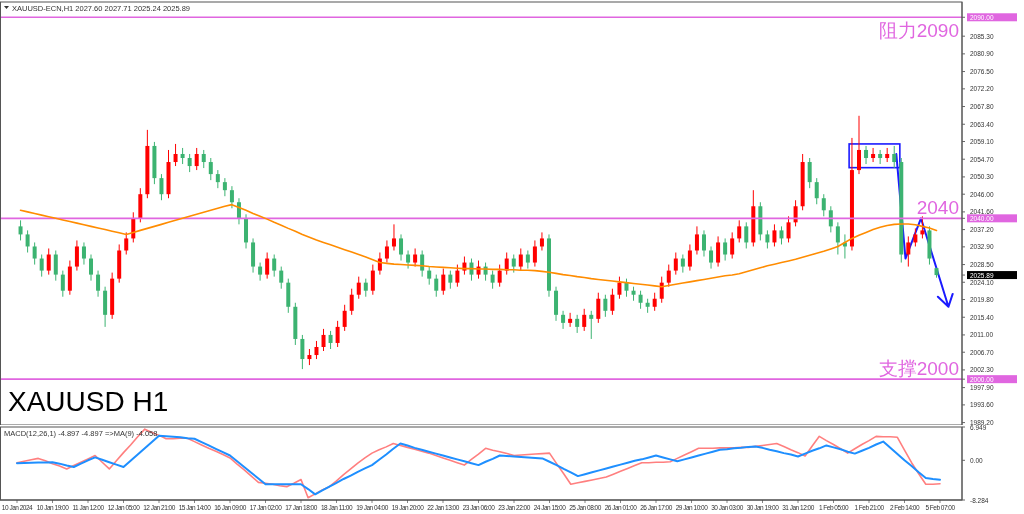  Describe the element at coordinates (937, 208) in the screenshot. I see `ref-line-label: 2040` at that location.